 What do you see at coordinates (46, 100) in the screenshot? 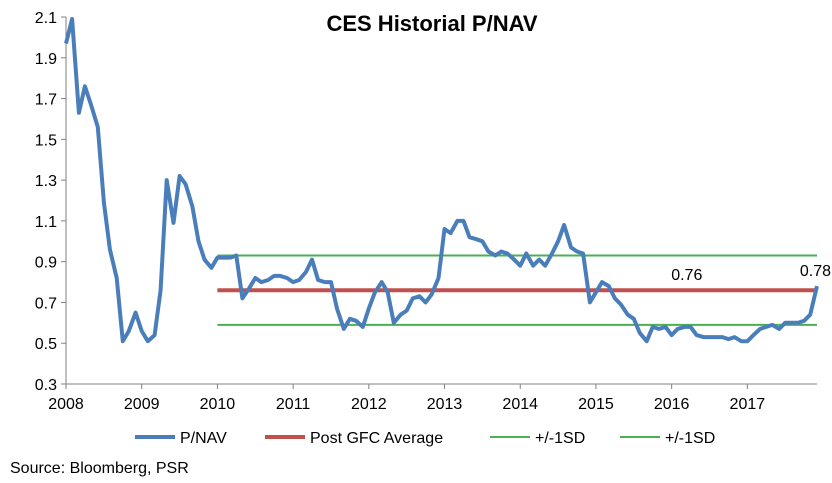
I see `y-tick-label: 1.7` at bounding box center [46, 100].